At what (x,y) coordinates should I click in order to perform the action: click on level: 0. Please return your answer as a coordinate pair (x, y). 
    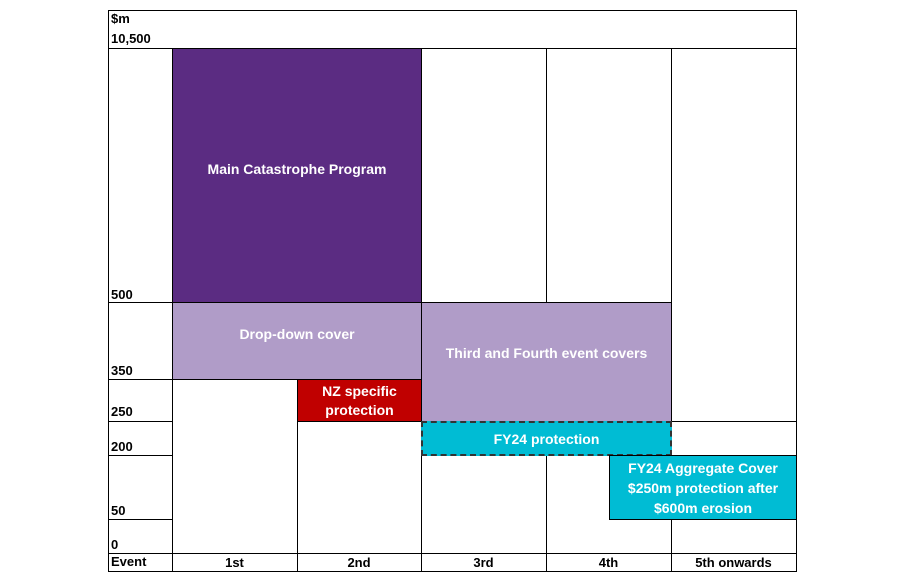
    Looking at the image, I should click on (115, 544).